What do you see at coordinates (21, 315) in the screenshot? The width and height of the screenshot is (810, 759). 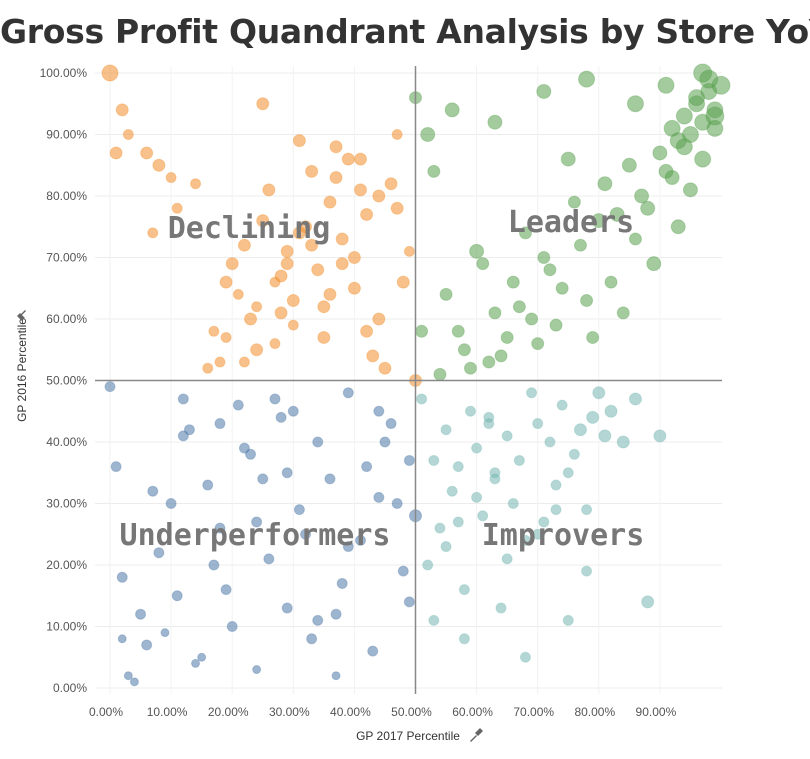 I see `y-axis-pin-icon` at bounding box center [21, 315].